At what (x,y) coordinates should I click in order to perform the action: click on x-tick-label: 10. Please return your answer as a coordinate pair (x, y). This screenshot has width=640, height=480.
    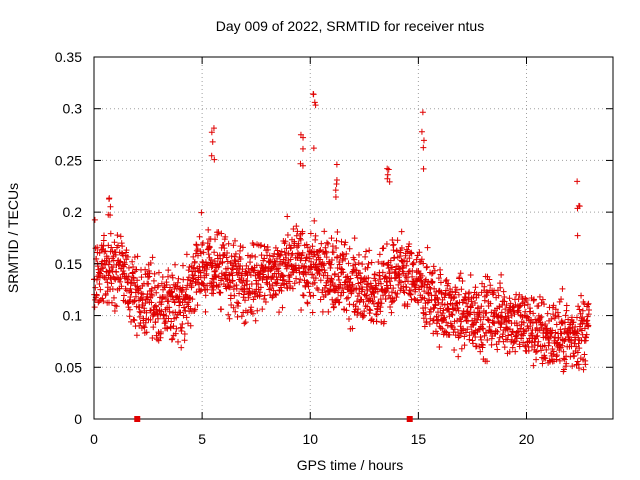
    Looking at the image, I should click on (310, 439).